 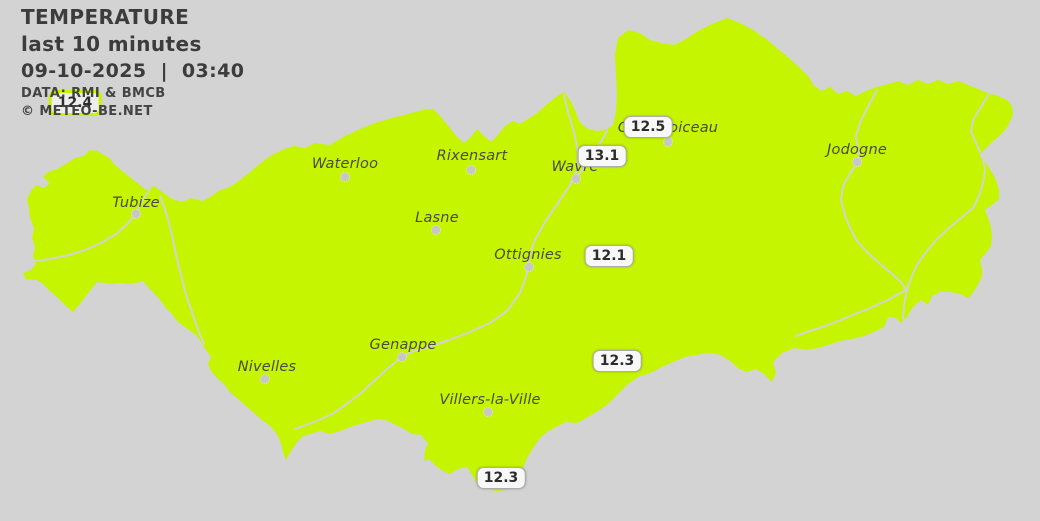 I want to click on city-marker-waterloo, so click(x=345, y=177).